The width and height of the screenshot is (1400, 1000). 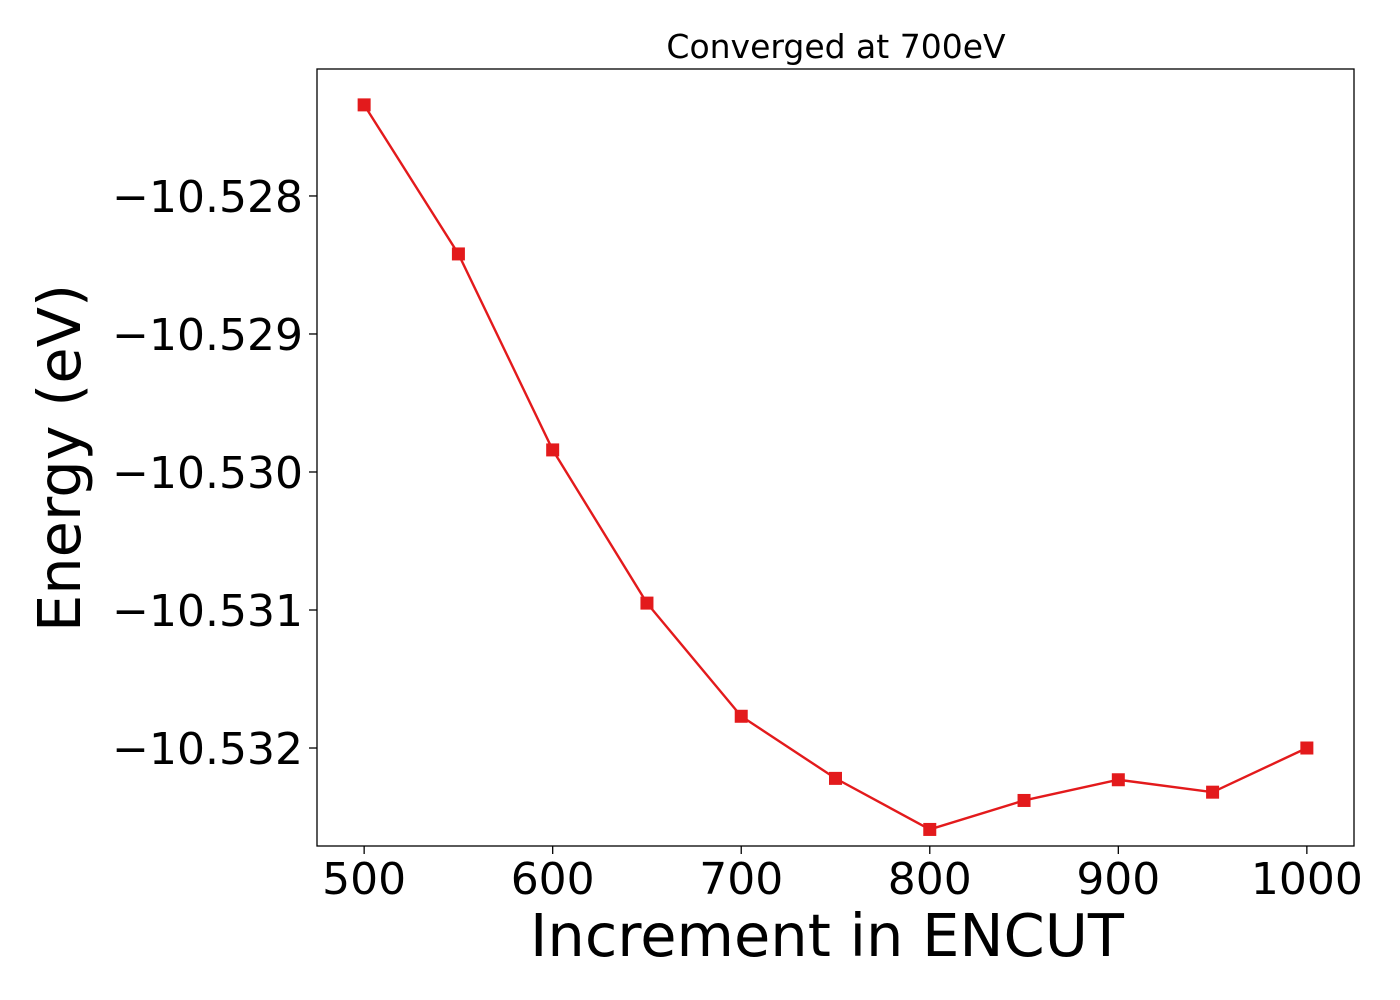 I want to click on chart-title: Converged at 700eV, so click(x=836, y=46).